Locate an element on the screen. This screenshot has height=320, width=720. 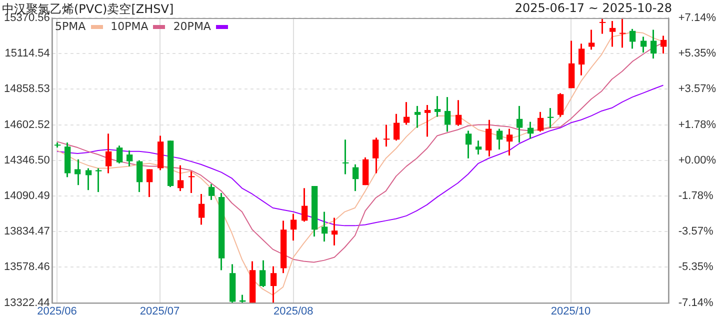
y-tick-label: 14602.52 is located at coordinates (27, 124).